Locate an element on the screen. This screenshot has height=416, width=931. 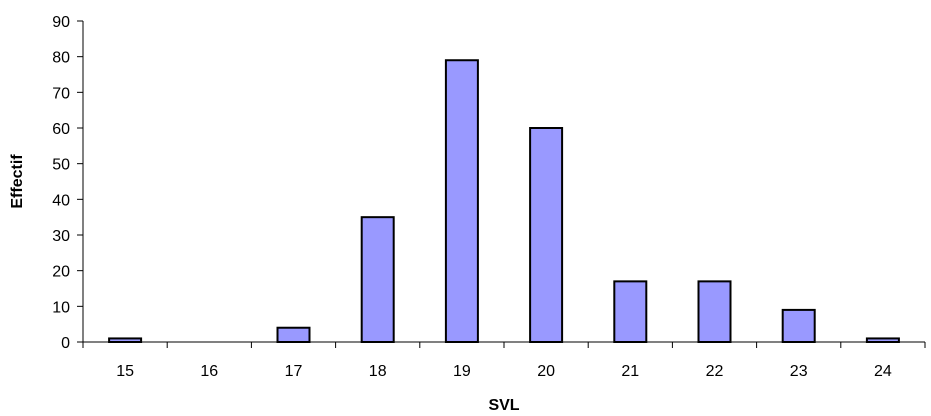
x-tick-label: 22 is located at coordinates (715, 371).